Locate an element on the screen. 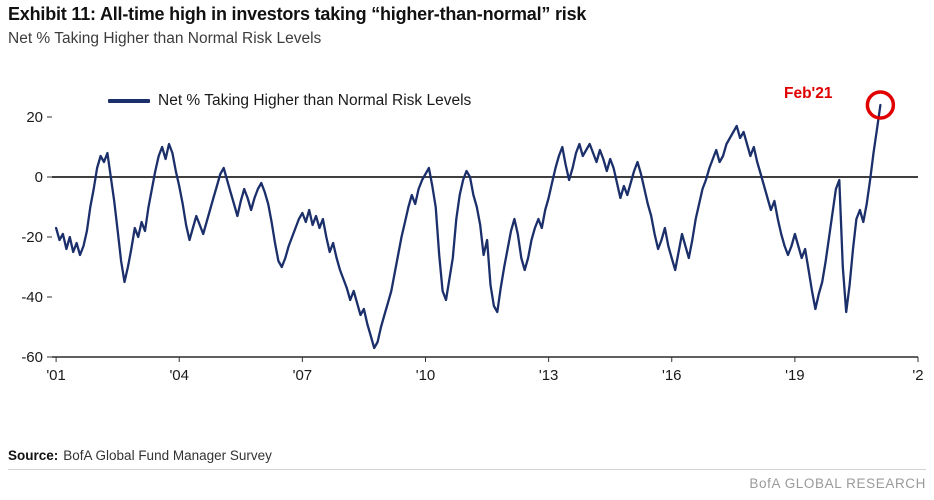 This screenshot has height=500, width=934. source-line: Source: BofA Global Fund Manager Survey is located at coordinates (140, 455).